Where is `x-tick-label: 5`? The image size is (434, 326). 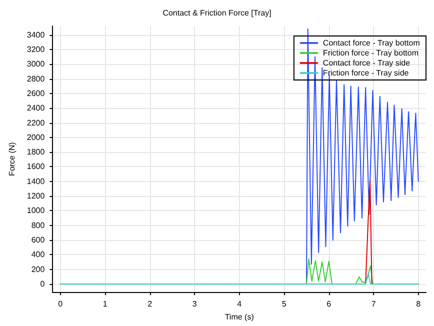 x-tick-label: 5 is located at coordinates (284, 304).